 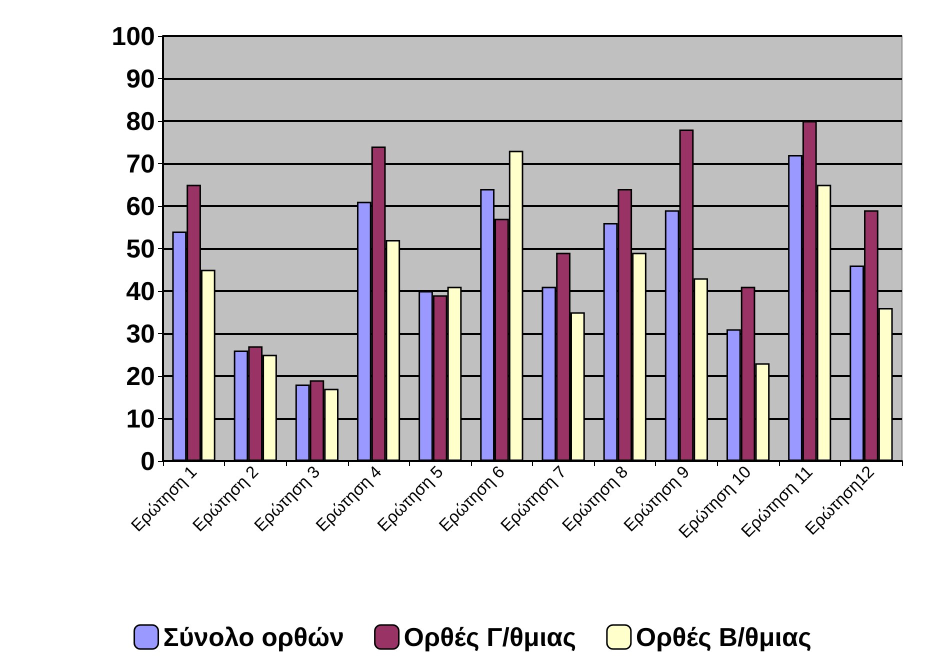 I want to click on y-tick-label: 80, so click(x=140, y=121).